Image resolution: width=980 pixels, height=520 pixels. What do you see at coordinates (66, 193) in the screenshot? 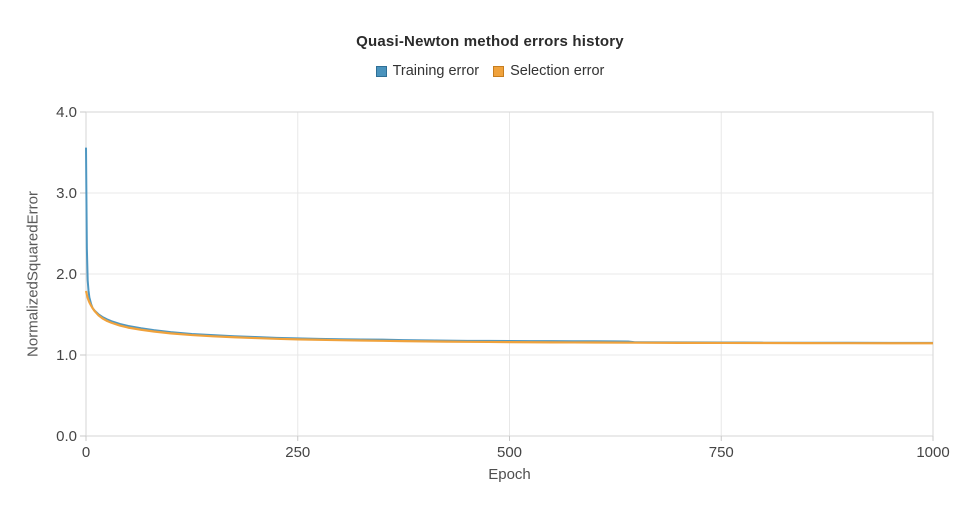
I see `y-tick-label: 3.0` at bounding box center [66, 193].